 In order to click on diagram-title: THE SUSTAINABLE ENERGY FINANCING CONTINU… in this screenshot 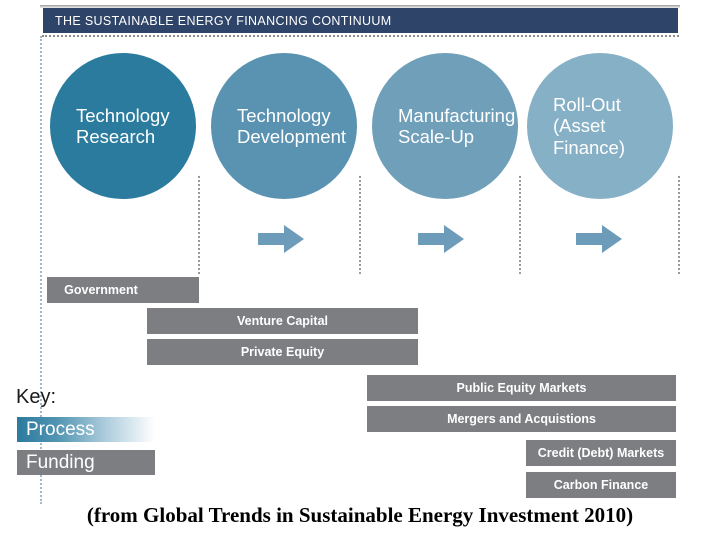, I will do `click(223, 20)`.